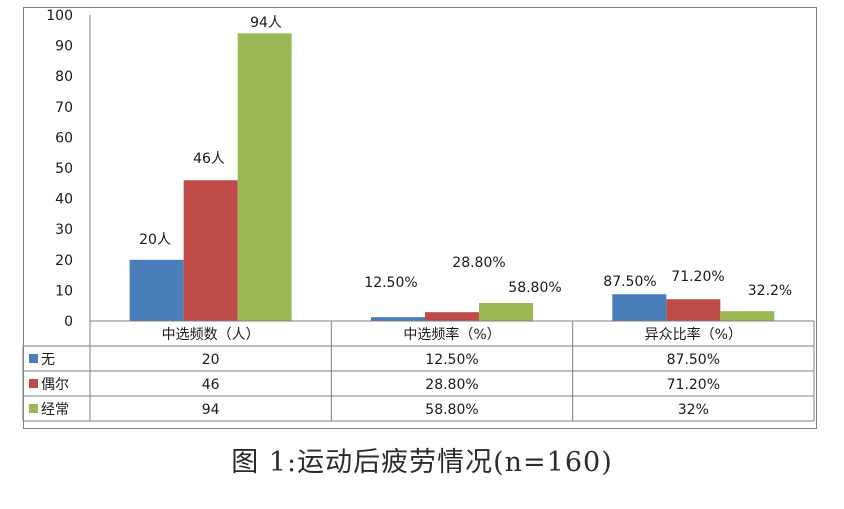  Describe the element at coordinates (451, 334) in the screenshot. I see `category-label: 中选频率（%）` at that location.